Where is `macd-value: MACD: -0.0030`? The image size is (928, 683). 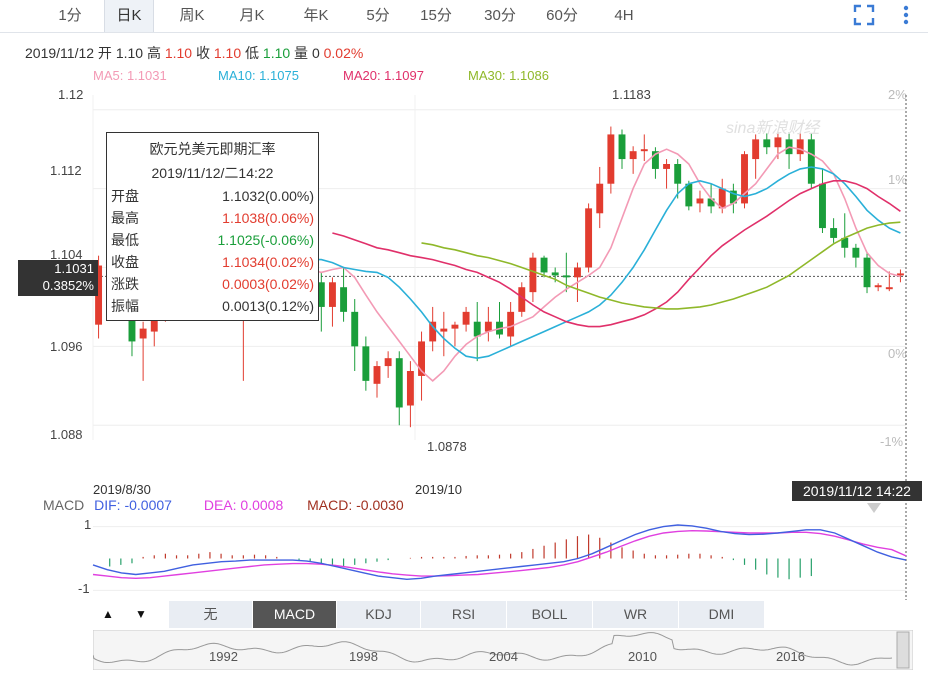 macd-value: MACD: -0.0030 is located at coordinates (355, 505).